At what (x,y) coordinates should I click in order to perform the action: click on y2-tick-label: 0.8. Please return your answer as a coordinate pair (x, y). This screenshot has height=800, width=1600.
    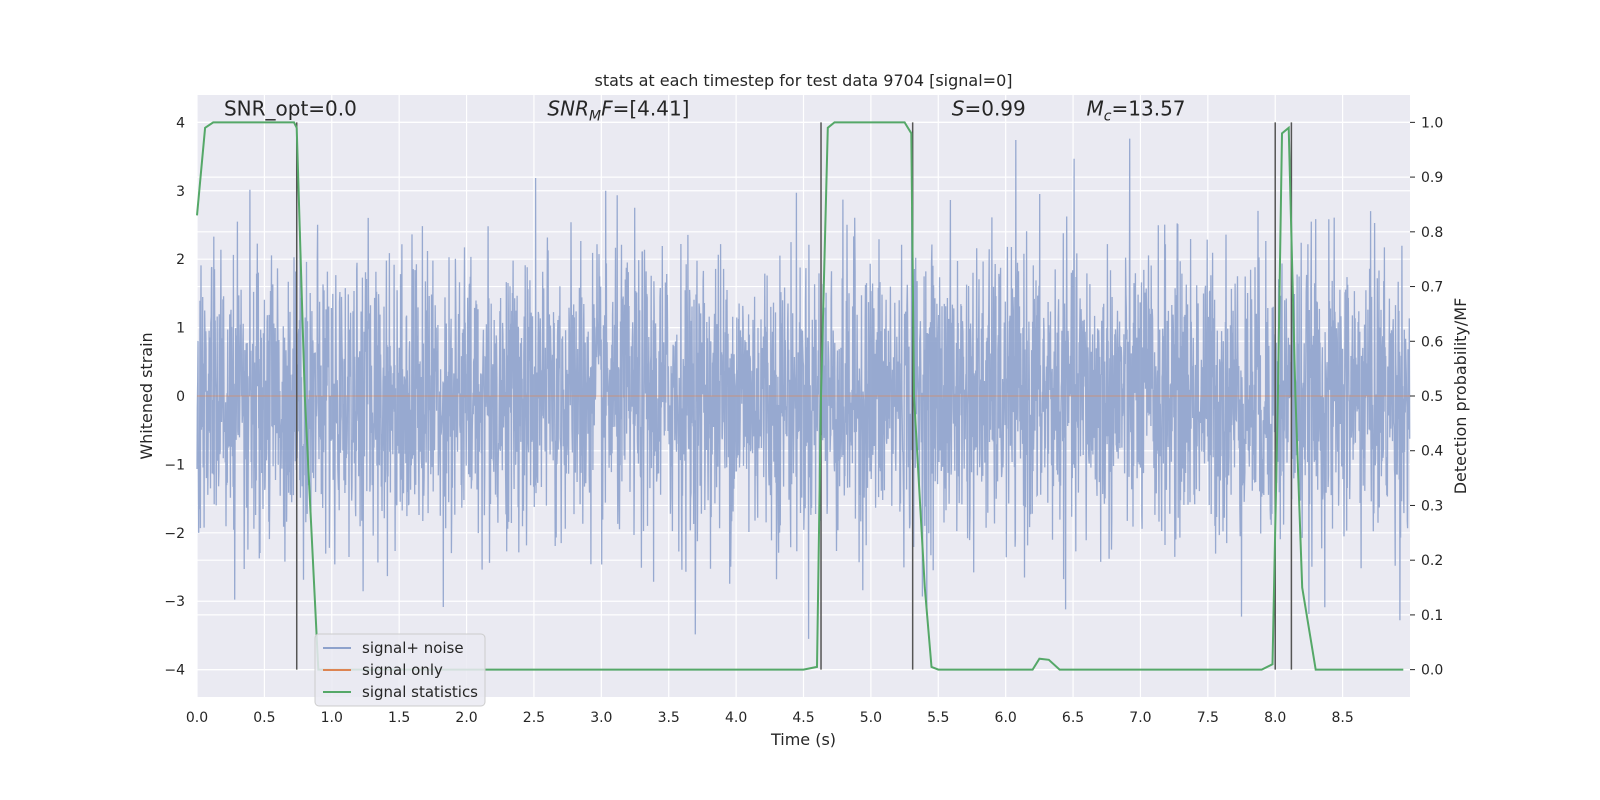
    Looking at the image, I should click on (1432, 233).